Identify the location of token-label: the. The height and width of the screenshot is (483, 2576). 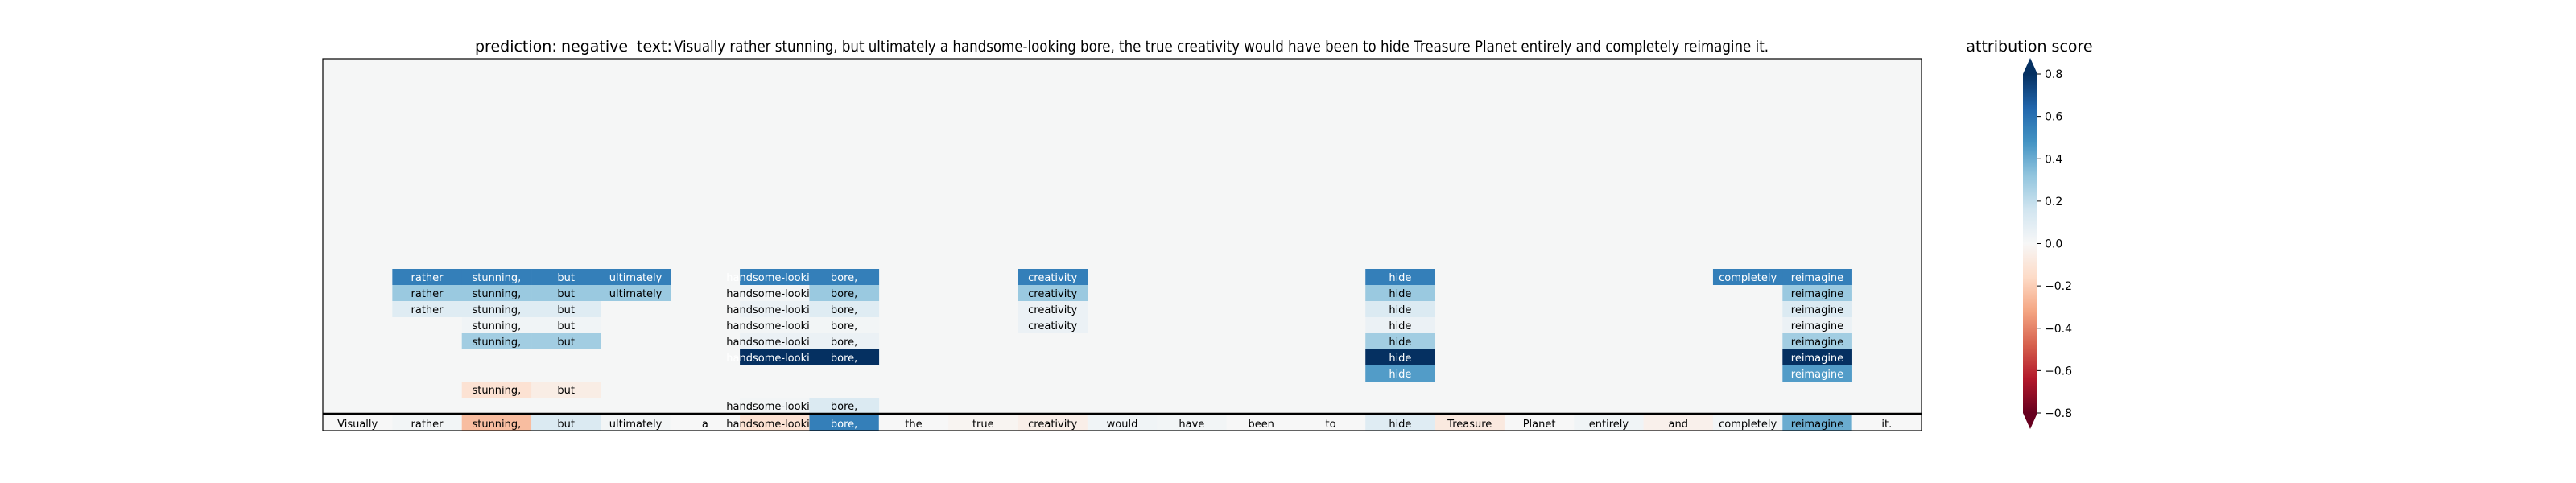
(913, 425).